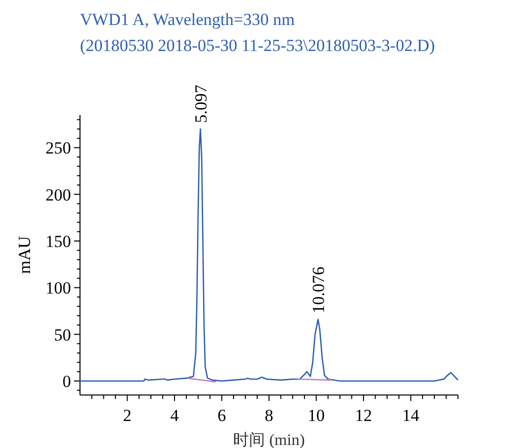 Image resolution: width=526 pixels, height=448 pixels. What do you see at coordinates (62, 334) in the screenshot?
I see `y-tick-label: 50` at bounding box center [62, 334].